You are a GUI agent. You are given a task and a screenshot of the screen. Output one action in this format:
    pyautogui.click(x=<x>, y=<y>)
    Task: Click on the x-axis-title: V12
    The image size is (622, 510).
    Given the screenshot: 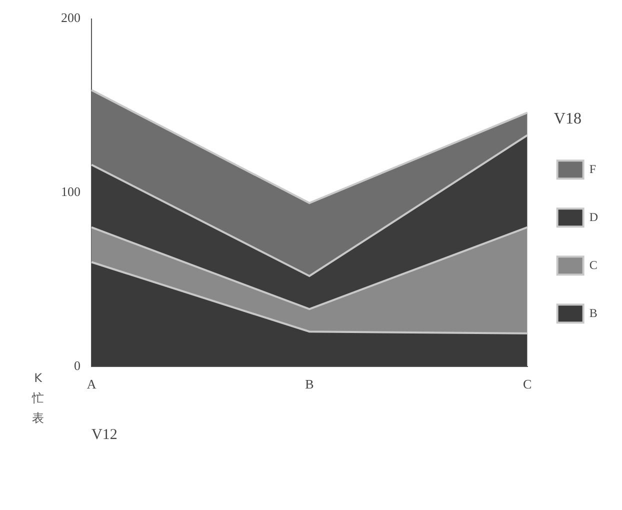 What is the action you would take?
    pyautogui.click(x=105, y=434)
    